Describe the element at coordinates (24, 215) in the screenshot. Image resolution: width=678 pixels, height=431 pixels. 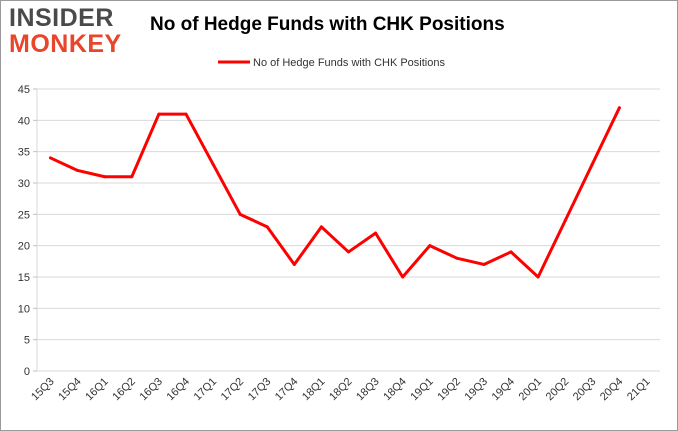
I see `y-tick-label: 25` at that location.